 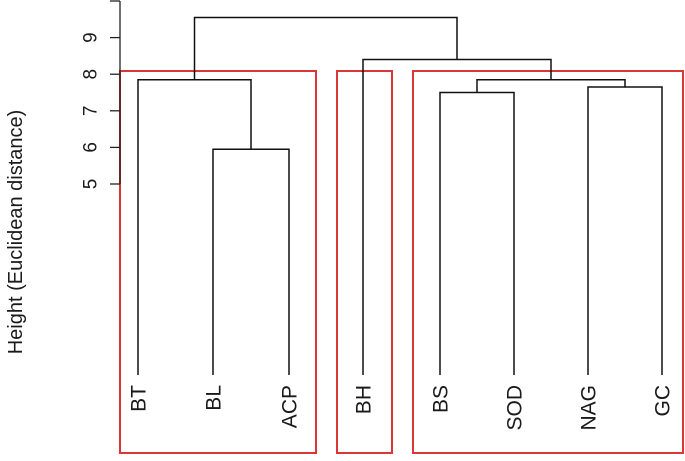 What do you see at coordinates (16, 232) in the screenshot?
I see `y-axis-title: Height (Euclidean distance)` at bounding box center [16, 232].